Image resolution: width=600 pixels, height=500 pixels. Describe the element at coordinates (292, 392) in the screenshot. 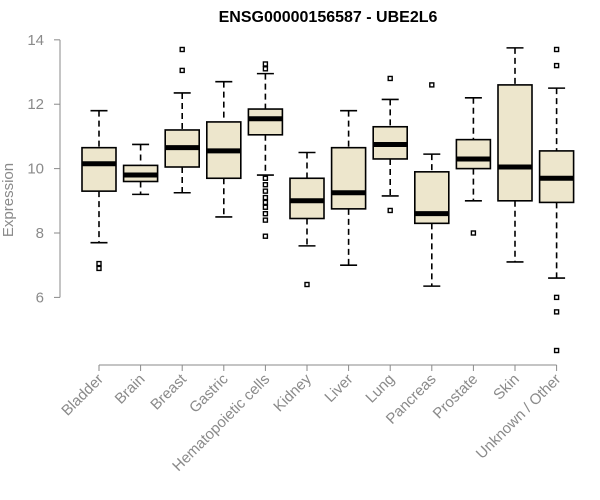

I see `x-tick-label: Kidney` at that location.